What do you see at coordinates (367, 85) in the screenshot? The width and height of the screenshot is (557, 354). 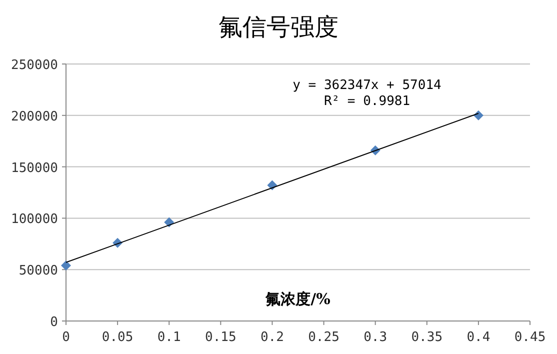 I see `annotation: y = 362347x + 57014` at bounding box center [367, 85].